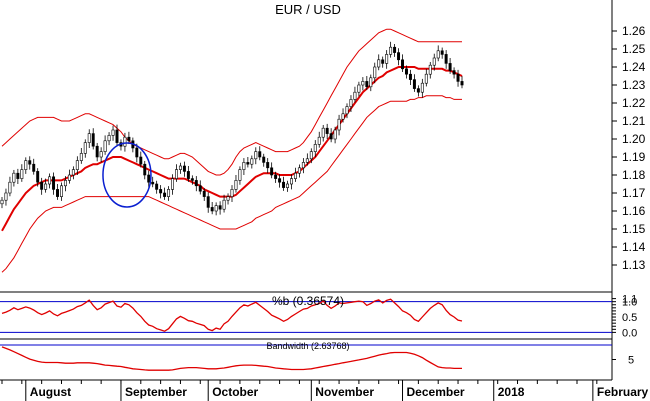 The height and width of the screenshot is (401, 650). Describe the element at coordinates (127, 175) in the screenshot. I see `annotation-circle` at that location.